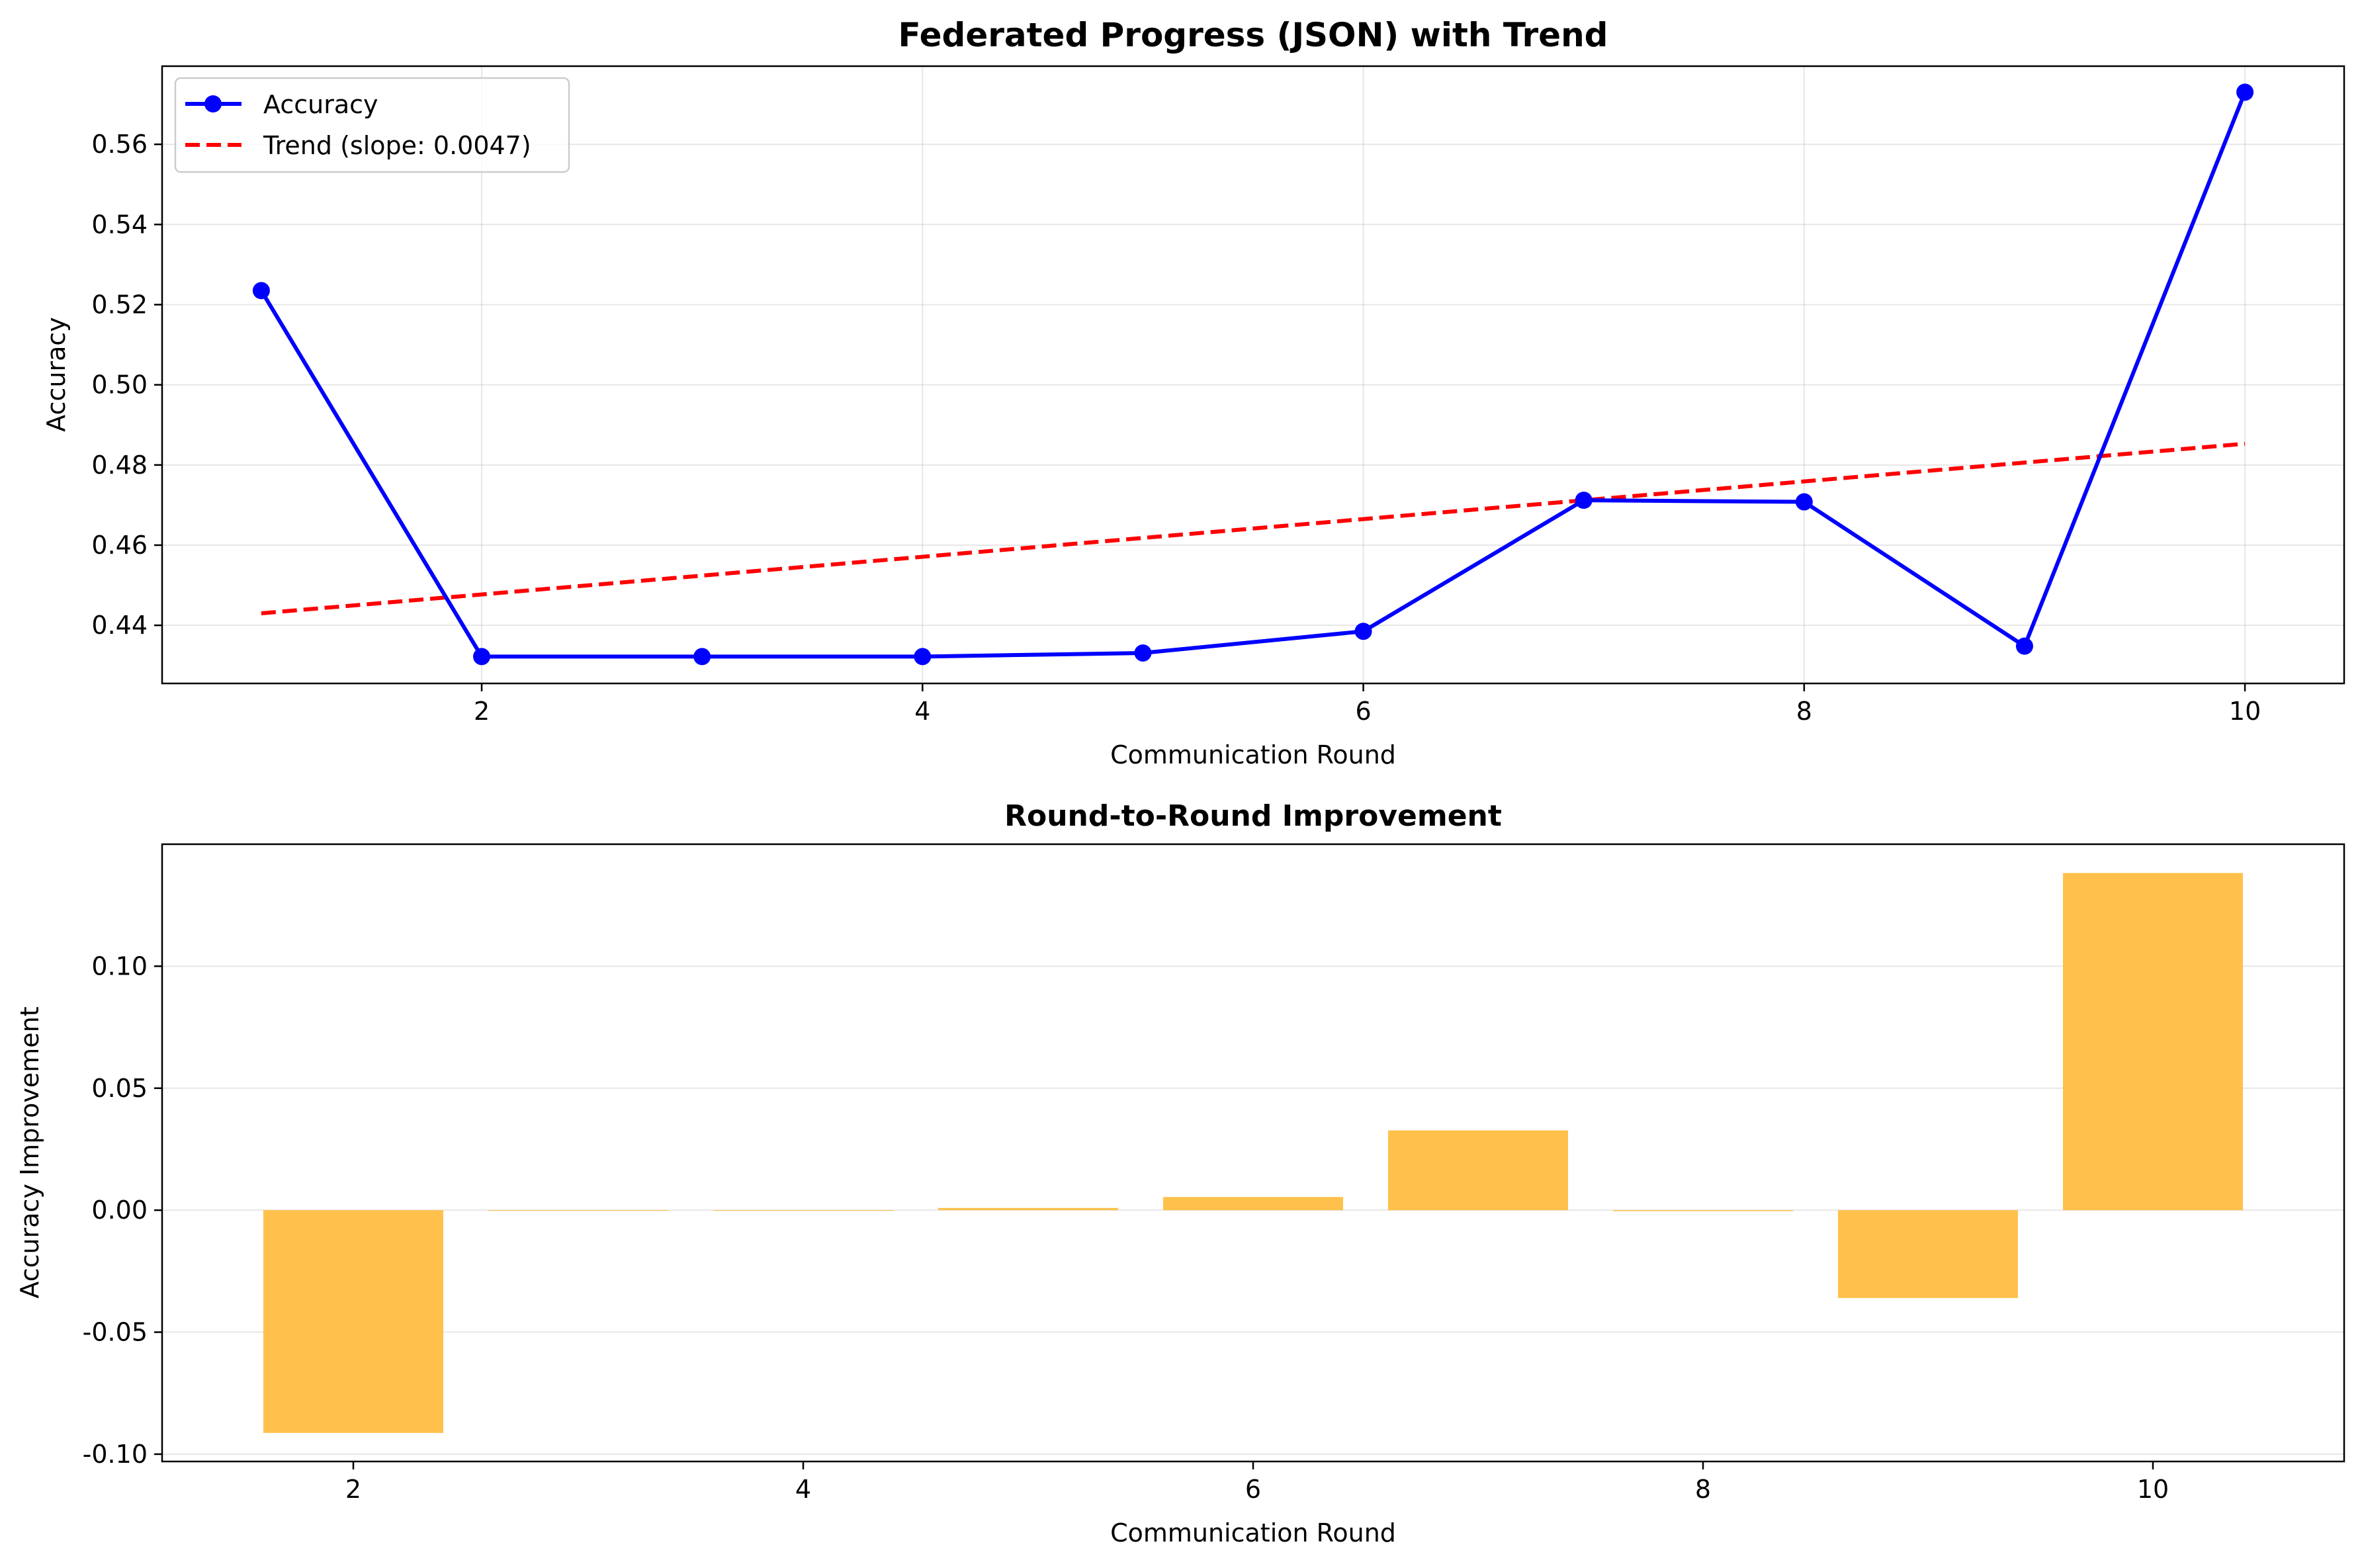 The width and height of the screenshot is (2362, 1568). Describe the element at coordinates (119, 385) in the screenshot. I see `y-tick-label: 0.50` at that location.